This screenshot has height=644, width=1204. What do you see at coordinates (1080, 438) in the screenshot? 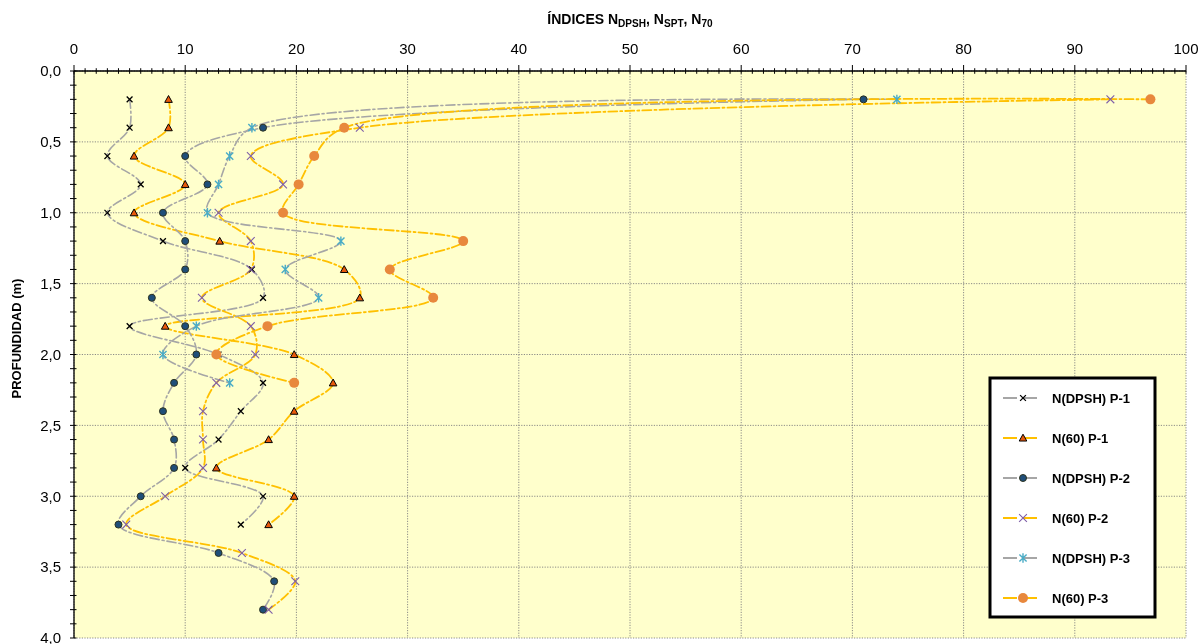
I see `legend-label: N(60) P-1` at bounding box center [1080, 438].